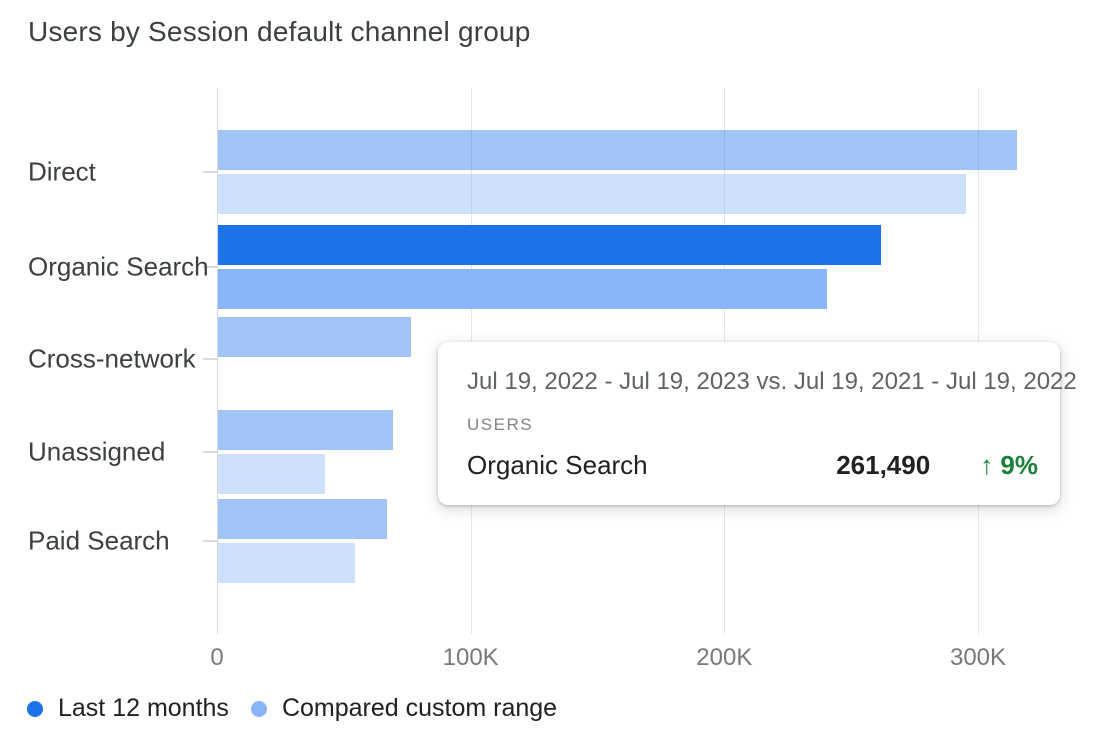 The height and width of the screenshot is (745, 1096). I want to click on tooltip-metric-label: USERS, so click(500, 424).